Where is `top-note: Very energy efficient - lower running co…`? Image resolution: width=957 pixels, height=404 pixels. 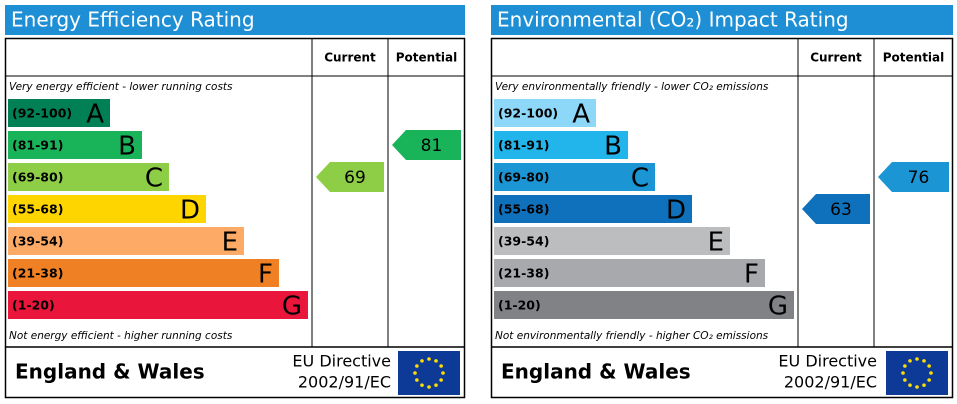
top-note: Very energy efficient - lower running co… is located at coordinates (121, 87).